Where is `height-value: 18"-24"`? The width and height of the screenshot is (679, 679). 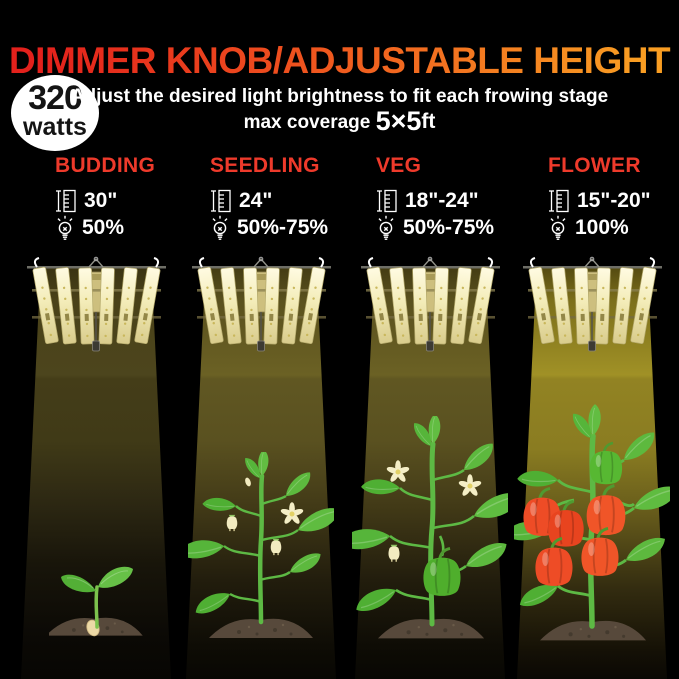 height-value: 18"-24" is located at coordinates (442, 200).